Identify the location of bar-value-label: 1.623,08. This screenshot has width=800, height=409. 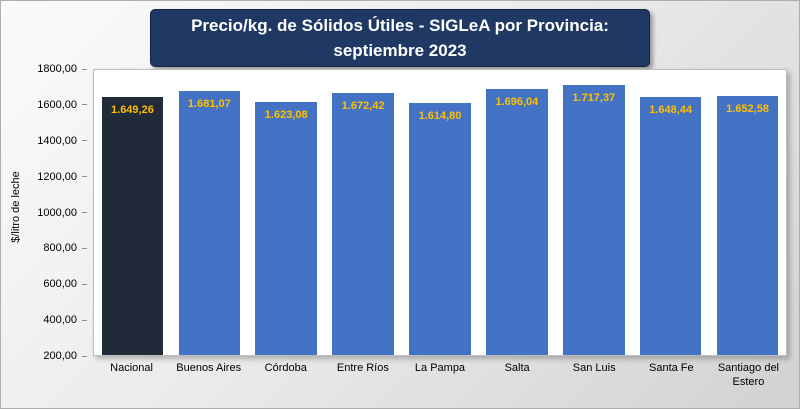
(286, 114).